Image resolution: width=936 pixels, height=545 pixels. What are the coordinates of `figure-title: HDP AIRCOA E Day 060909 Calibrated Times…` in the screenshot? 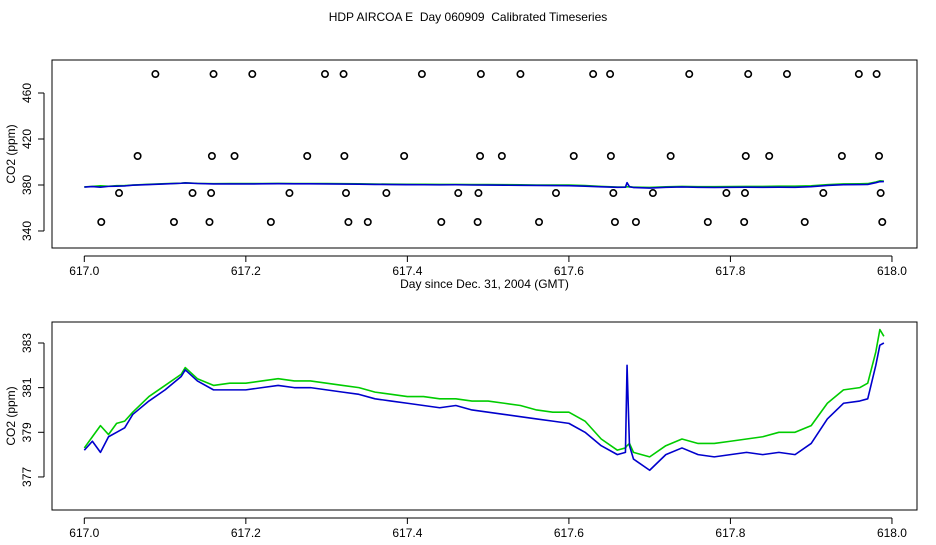 It's located at (468, 17).